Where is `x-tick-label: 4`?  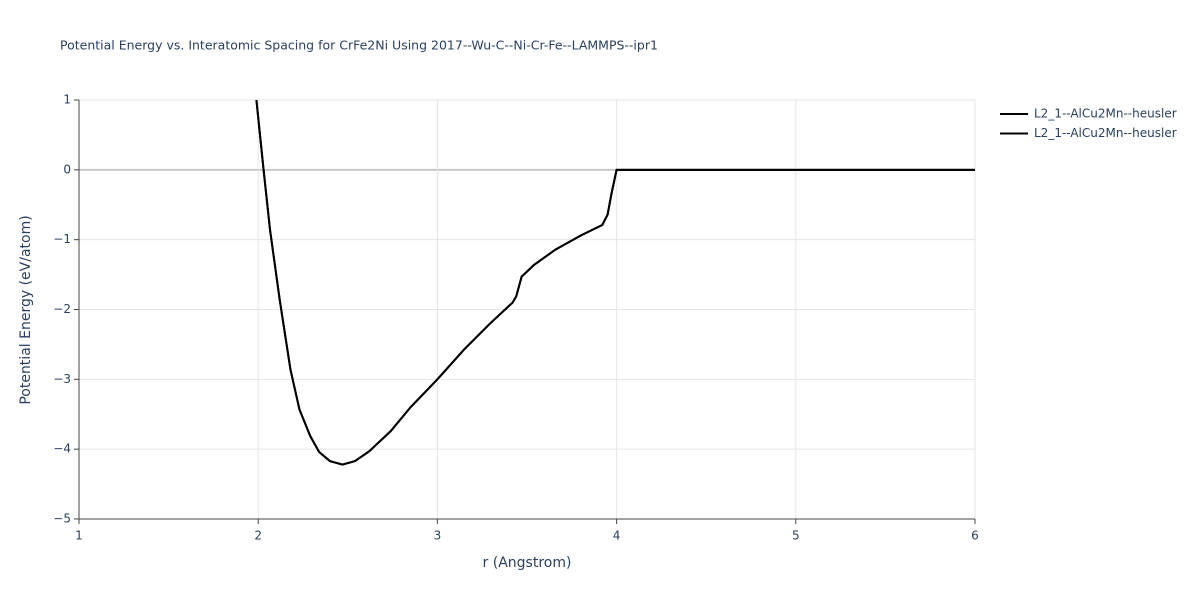
x-tick-label: 4 is located at coordinates (617, 536).